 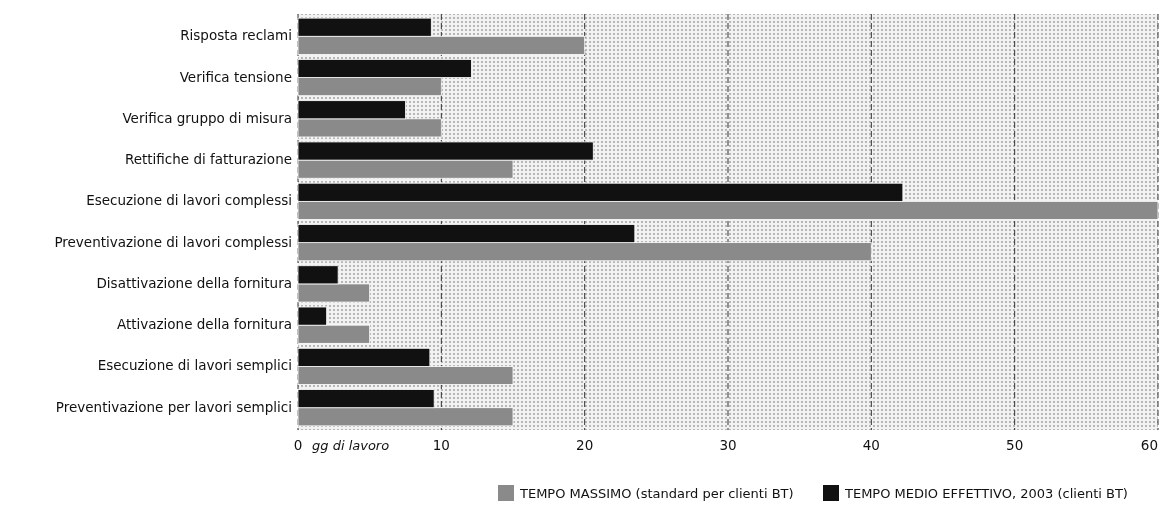 What do you see at coordinates (235, 76) in the screenshot?
I see `y-tick-label: Verifica tensione` at bounding box center [235, 76].